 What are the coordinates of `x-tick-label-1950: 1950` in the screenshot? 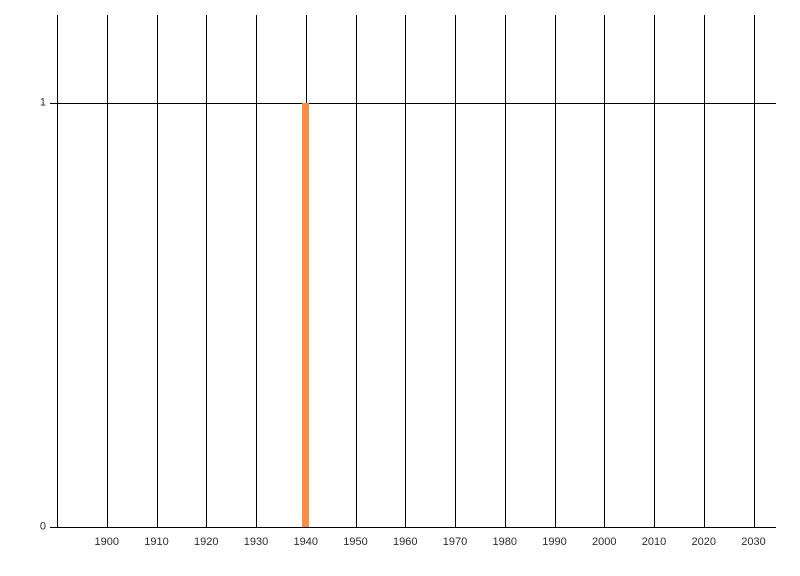 It's located at (355, 542).